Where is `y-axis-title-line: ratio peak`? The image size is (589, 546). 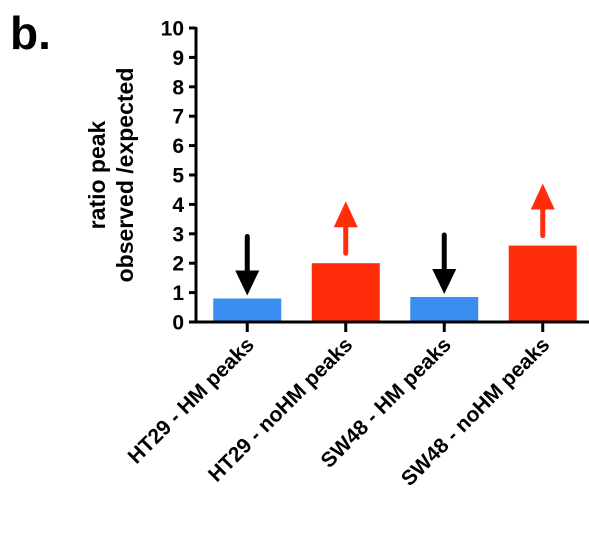 y-axis-title-line: ratio peak is located at coordinates (97, 174).